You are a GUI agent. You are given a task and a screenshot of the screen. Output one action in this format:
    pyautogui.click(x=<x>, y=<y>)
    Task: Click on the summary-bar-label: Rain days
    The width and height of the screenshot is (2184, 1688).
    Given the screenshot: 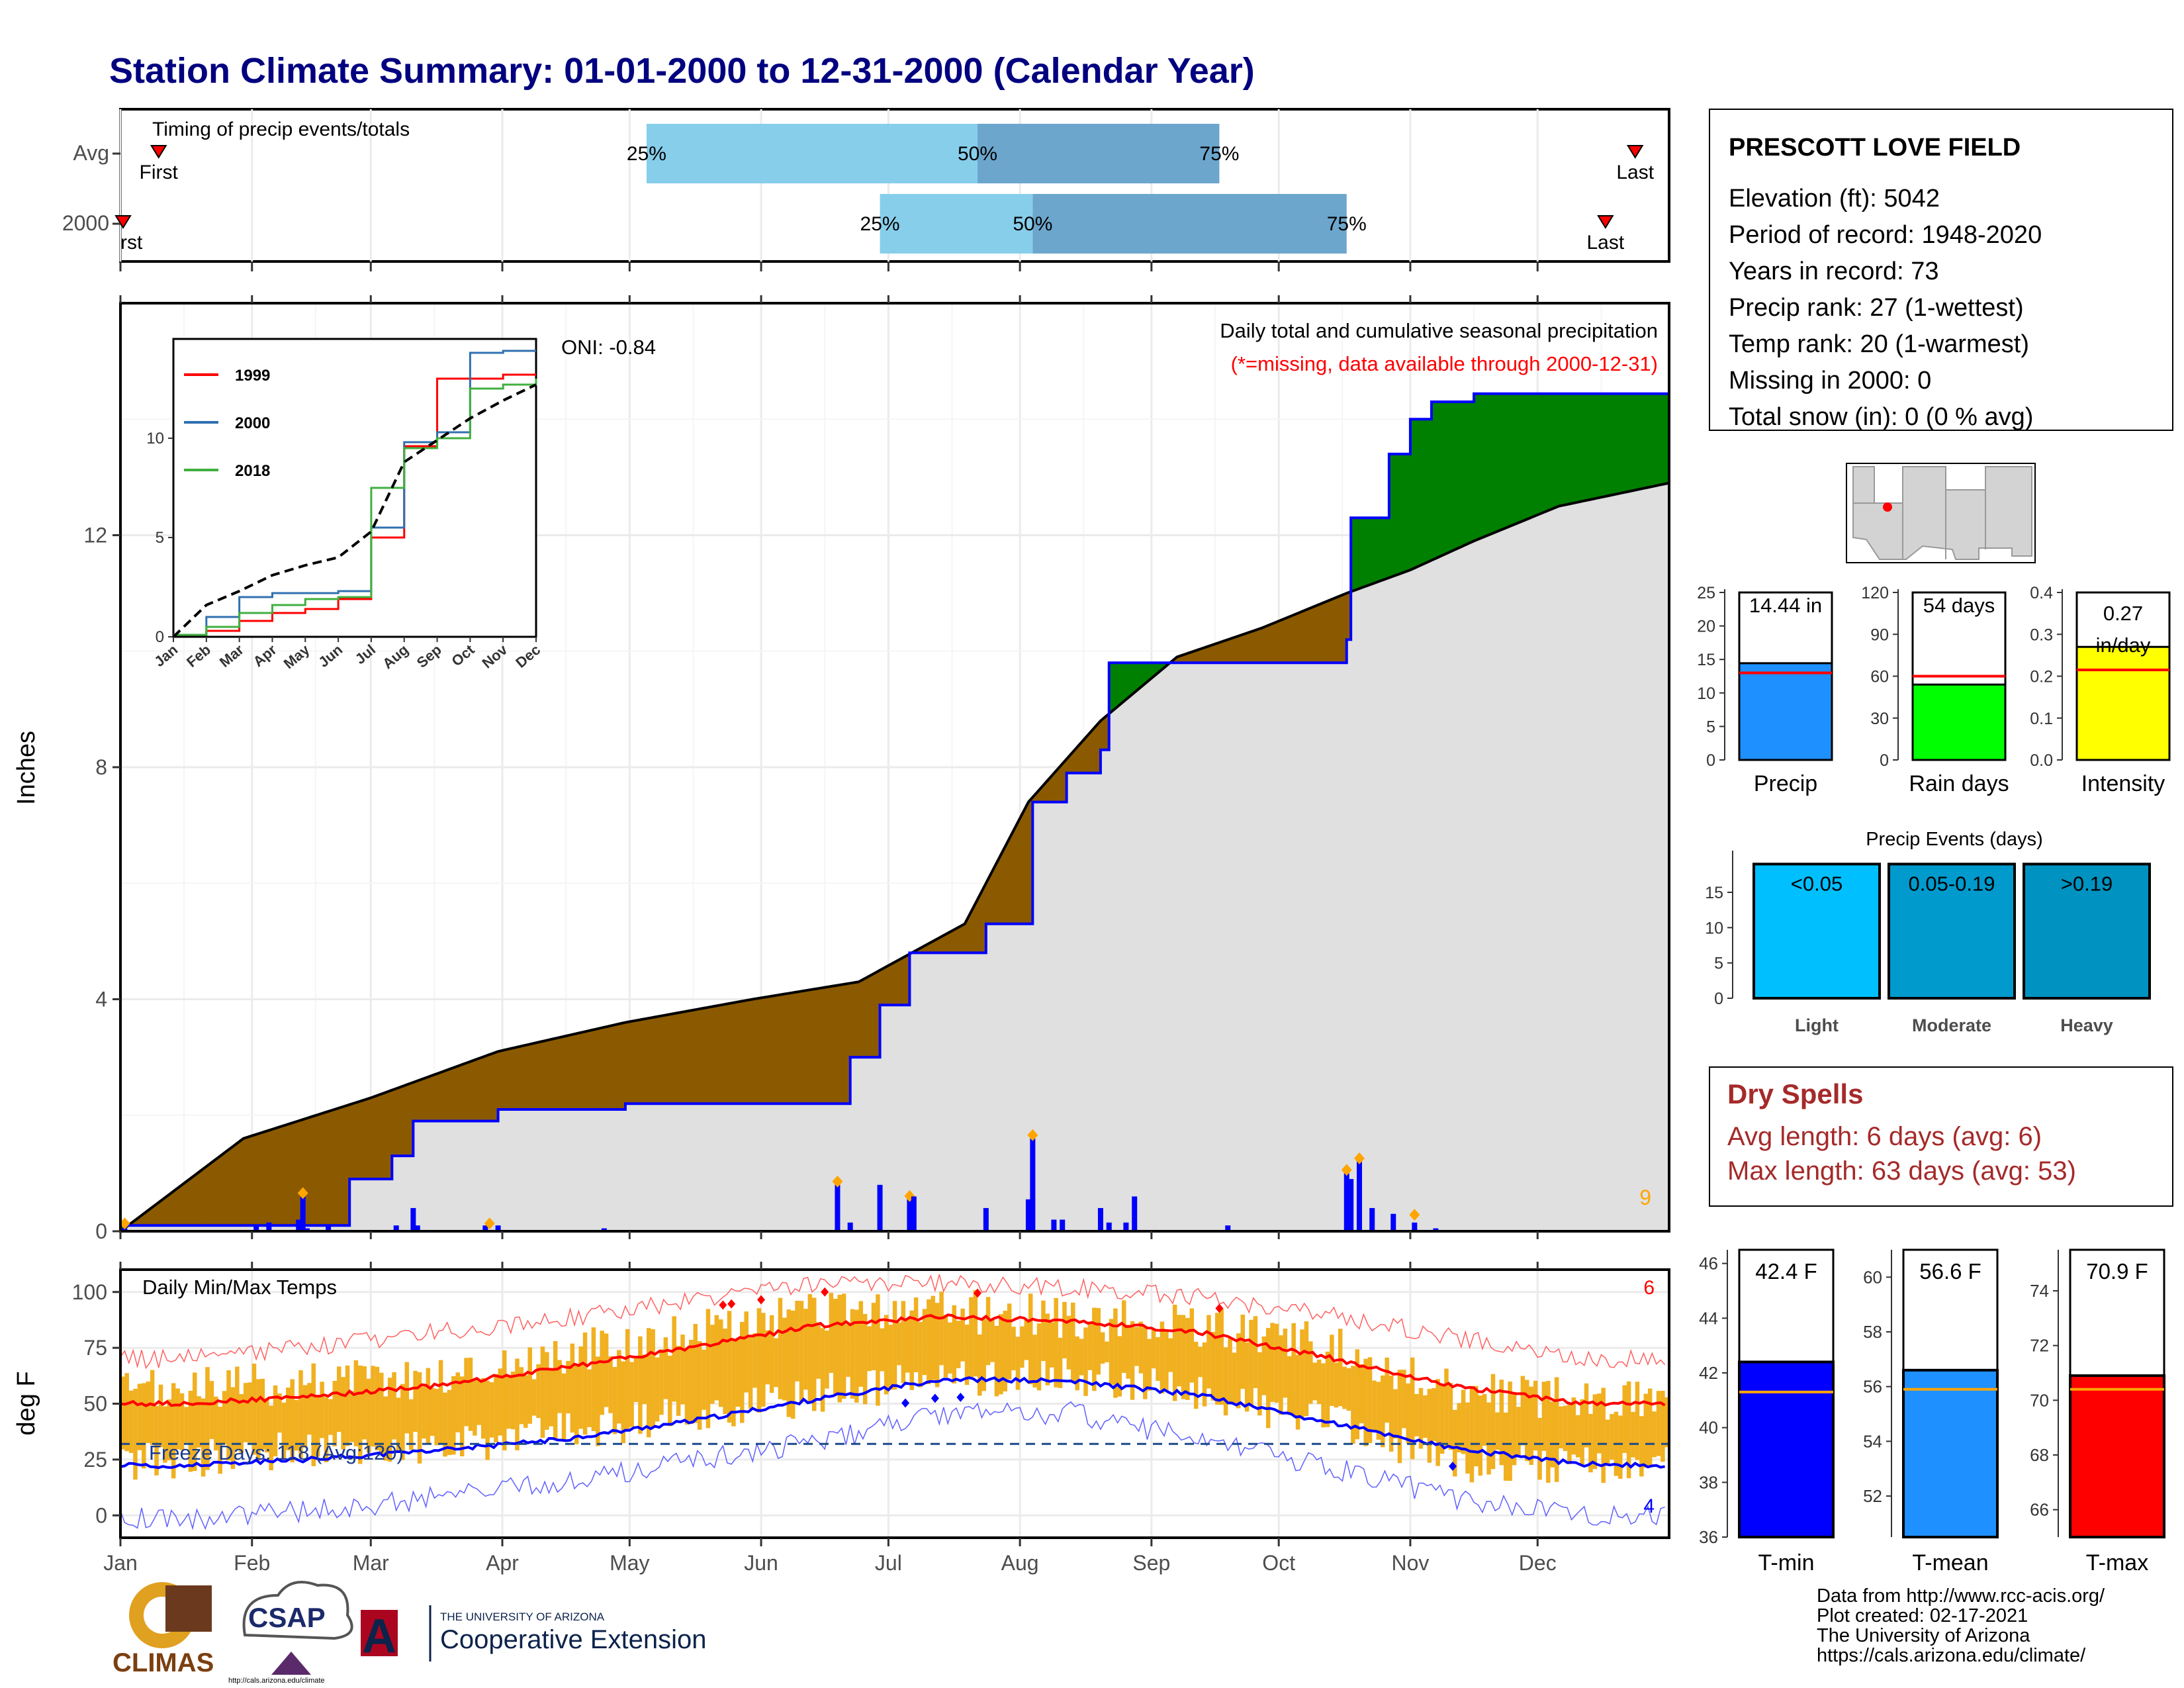 What is the action you would take?
    pyautogui.click(x=1959, y=783)
    